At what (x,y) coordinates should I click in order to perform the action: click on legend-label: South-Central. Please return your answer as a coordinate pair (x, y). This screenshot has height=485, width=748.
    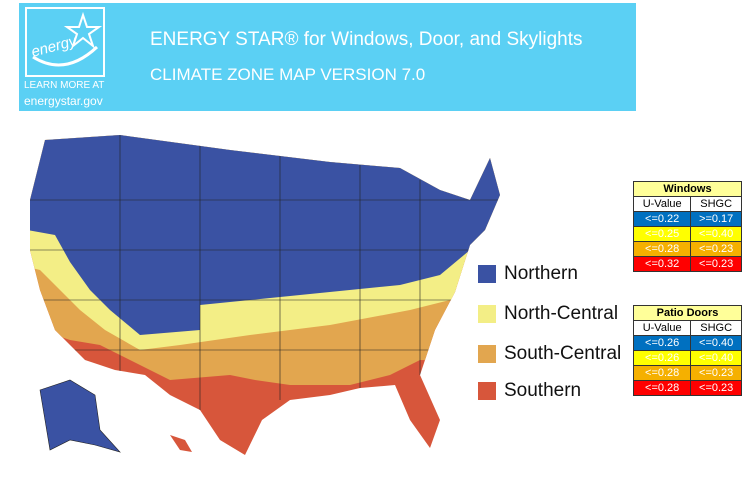
    Looking at the image, I should click on (563, 353).